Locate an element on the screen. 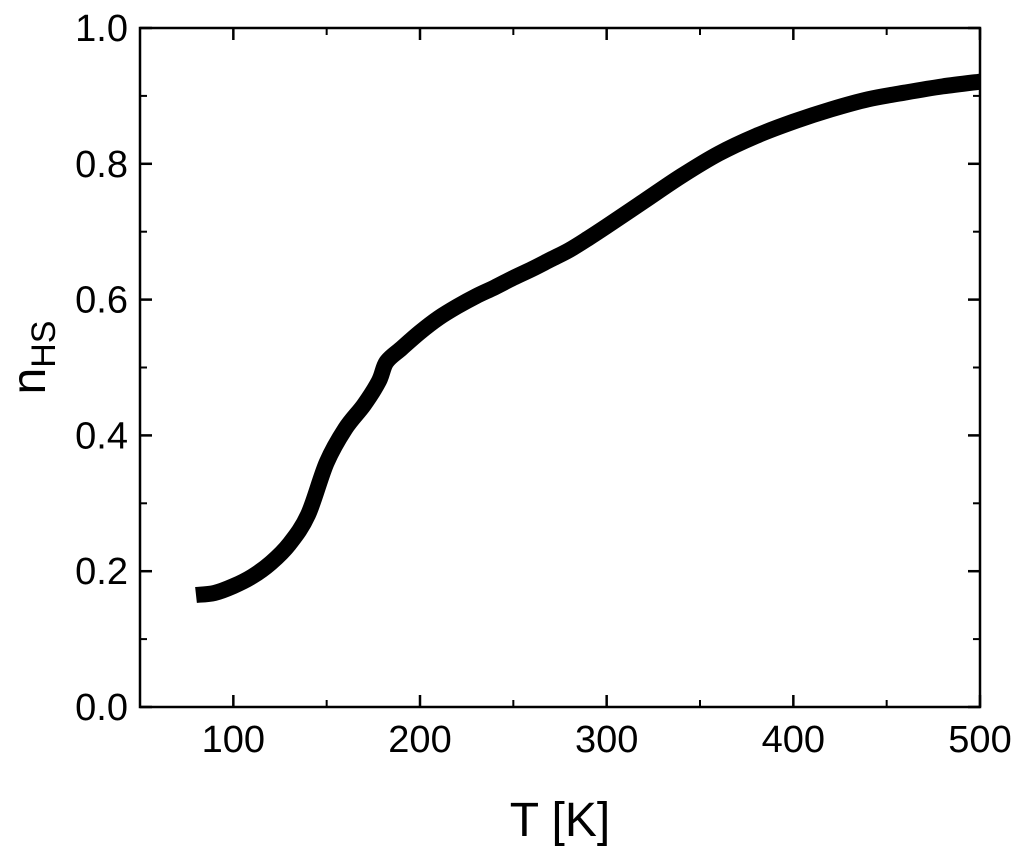 The width and height of the screenshot is (1024, 848). x-tick-label: 100 is located at coordinates (233, 740).